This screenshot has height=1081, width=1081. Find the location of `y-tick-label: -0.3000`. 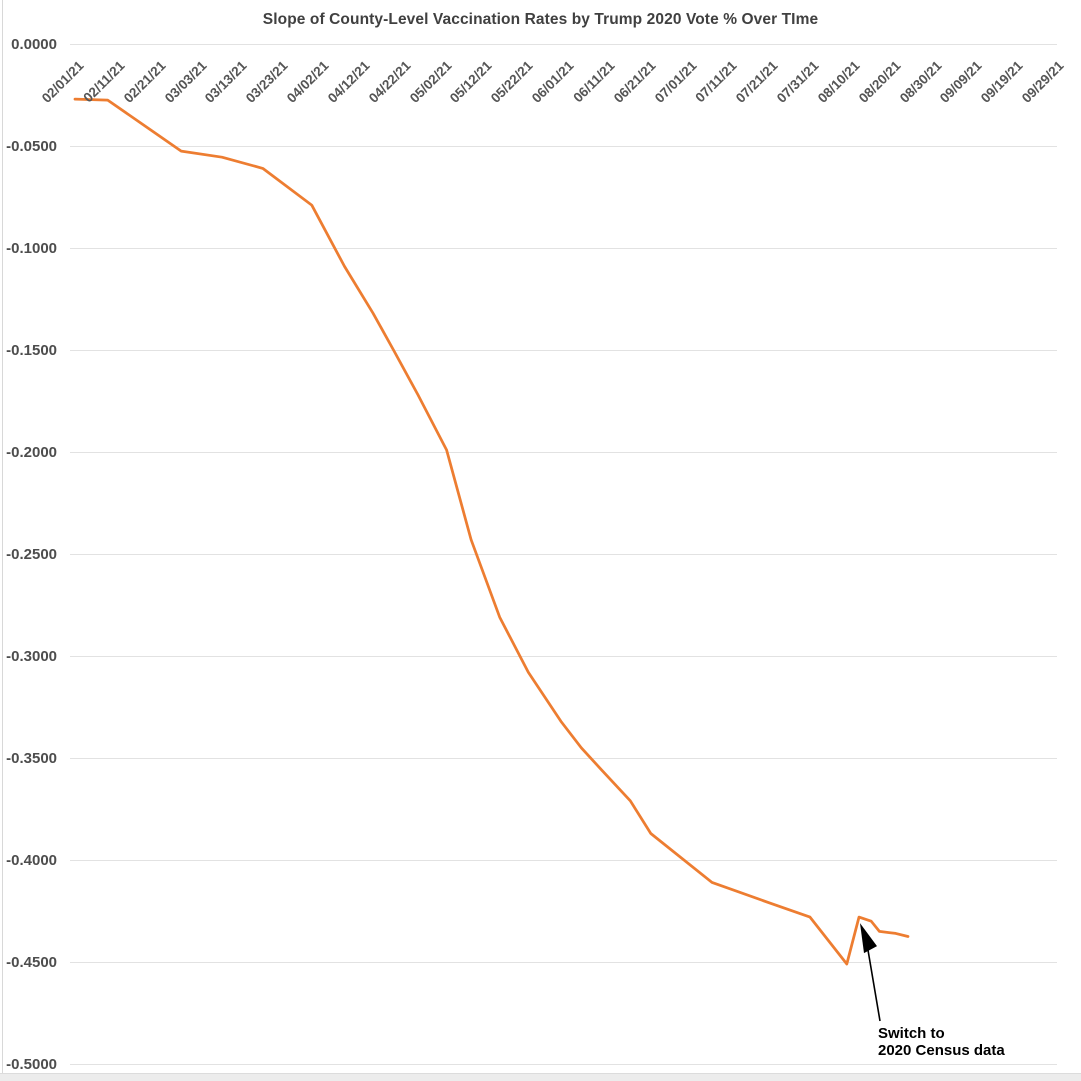

y-tick-label: -0.3000 is located at coordinates (31, 656).